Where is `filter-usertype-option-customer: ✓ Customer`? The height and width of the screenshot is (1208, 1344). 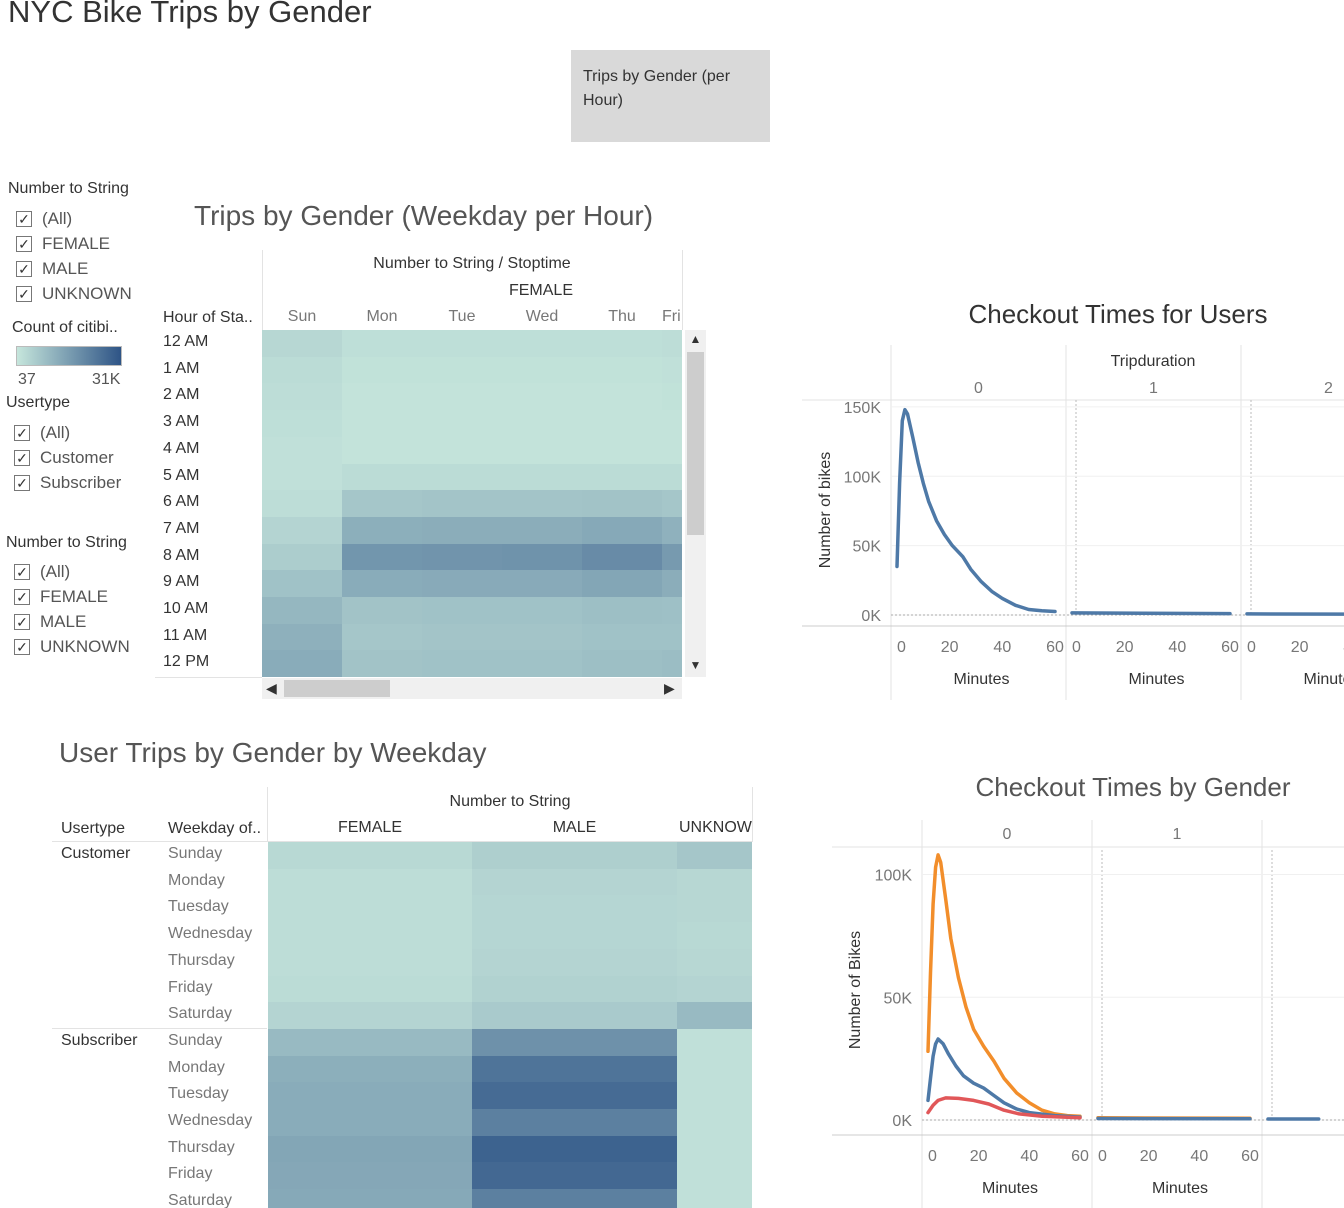
filter-usertype-option-customer: ✓ Customer is located at coordinates (67, 457).